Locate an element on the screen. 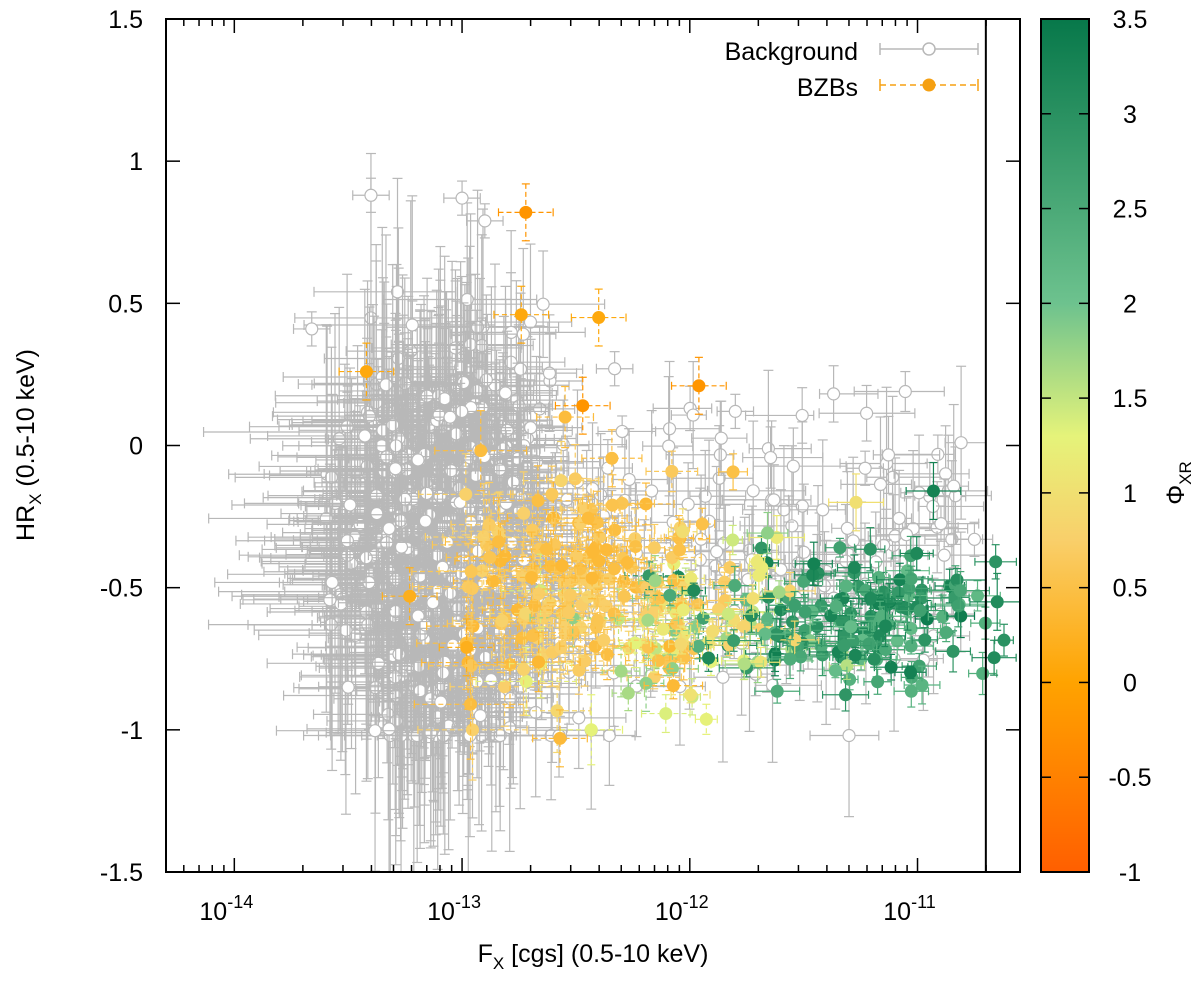 The width and height of the screenshot is (1200, 984). colorbar-tick-label: 2 is located at coordinates (1130, 304).